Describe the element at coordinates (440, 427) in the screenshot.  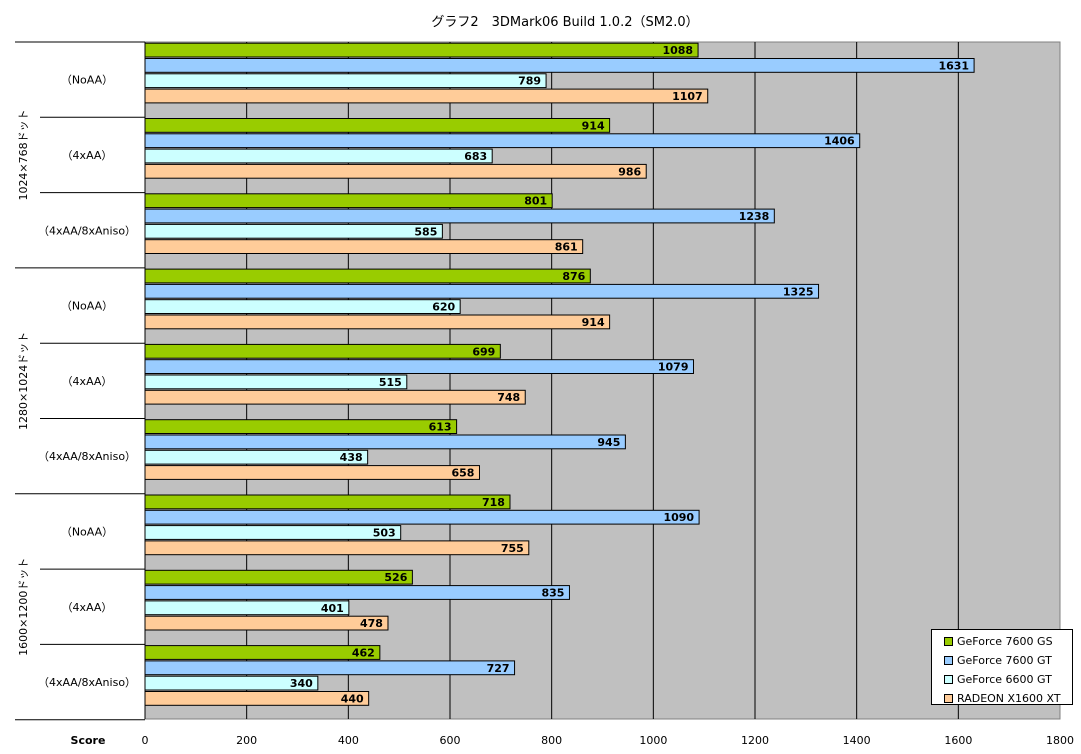
I see `bar-value-label: 613` at that location.